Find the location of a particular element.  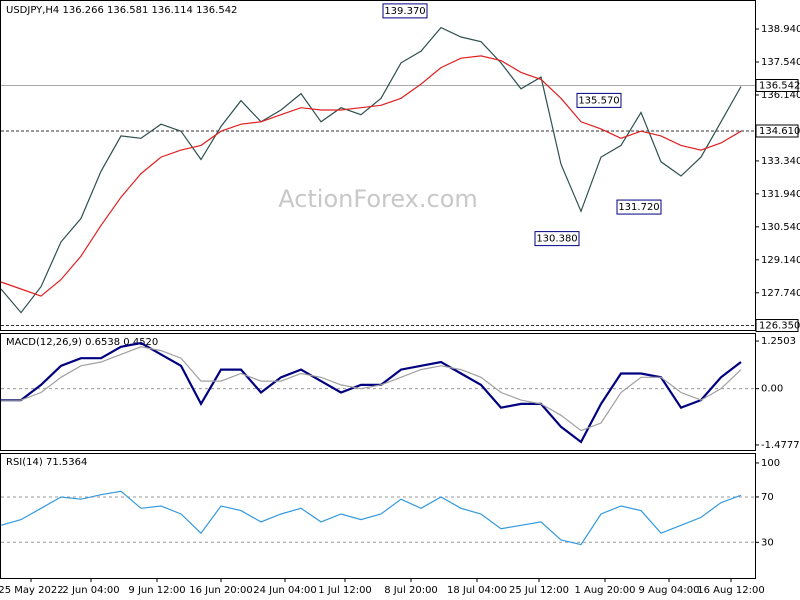

rsi-title: RSI(14) 71.5364 is located at coordinates (46, 462).